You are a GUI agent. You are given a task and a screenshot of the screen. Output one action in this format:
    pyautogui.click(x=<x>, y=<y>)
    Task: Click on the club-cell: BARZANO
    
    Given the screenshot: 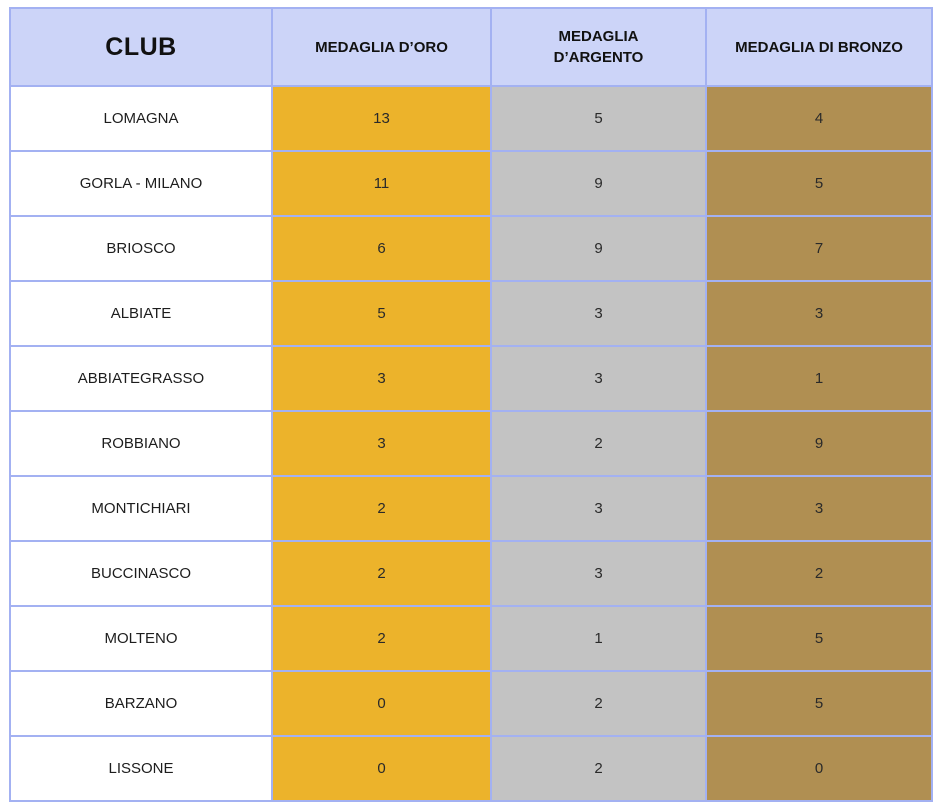 What is the action you would take?
    pyautogui.click(x=141, y=703)
    